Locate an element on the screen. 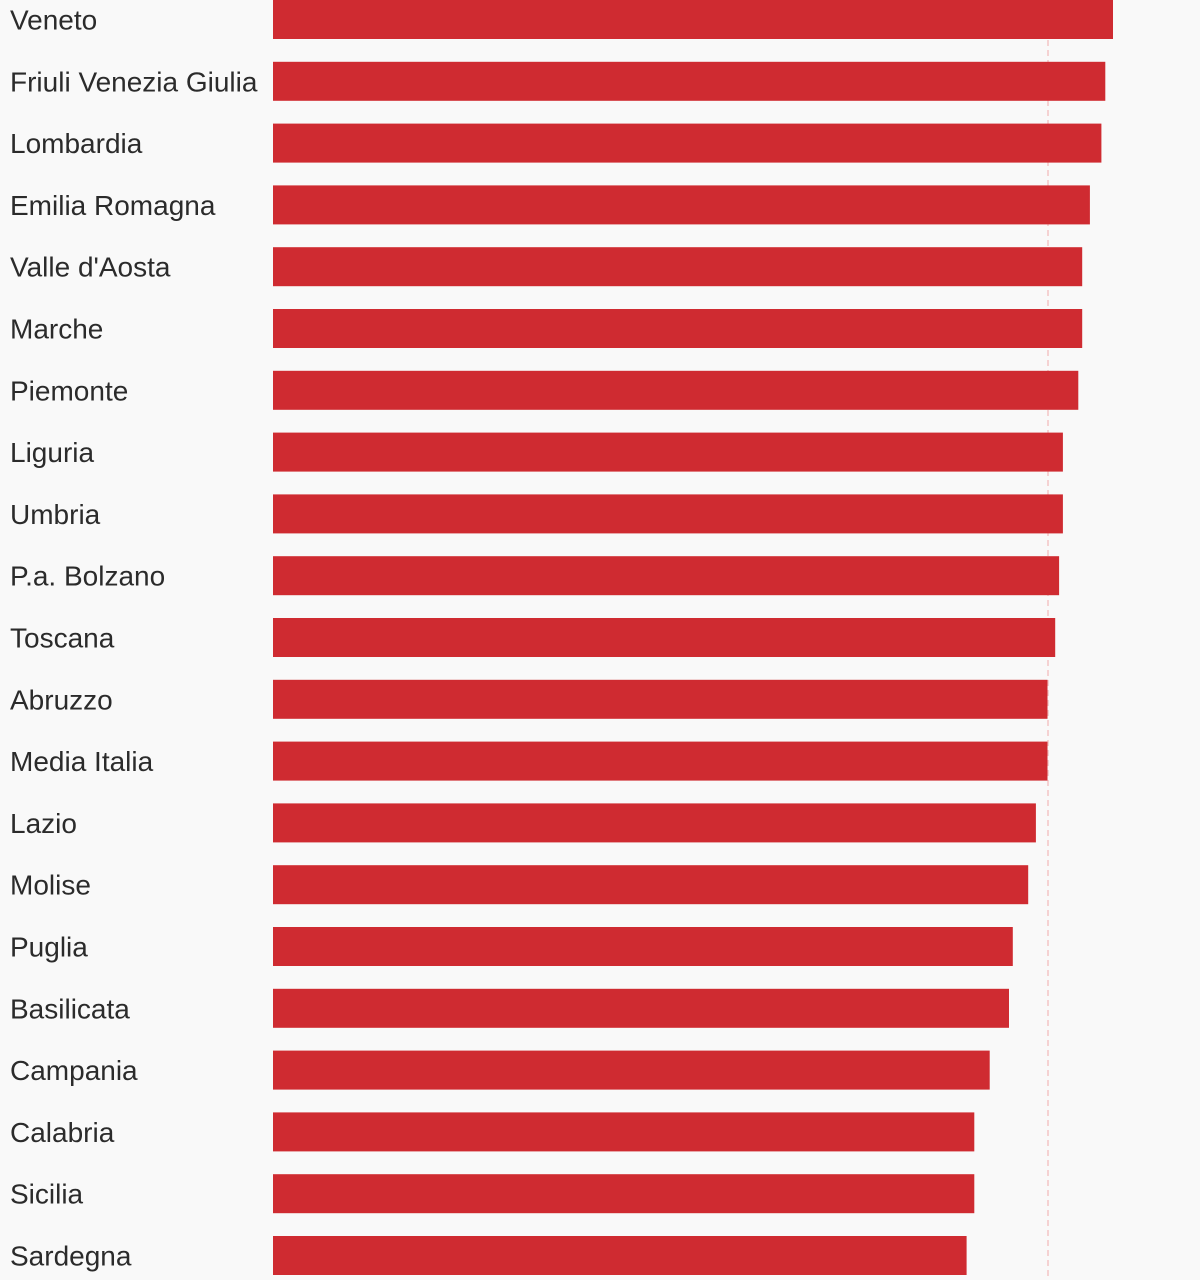 This screenshot has height=1280, width=1200. bar-toscana is located at coordinates (664, 637).